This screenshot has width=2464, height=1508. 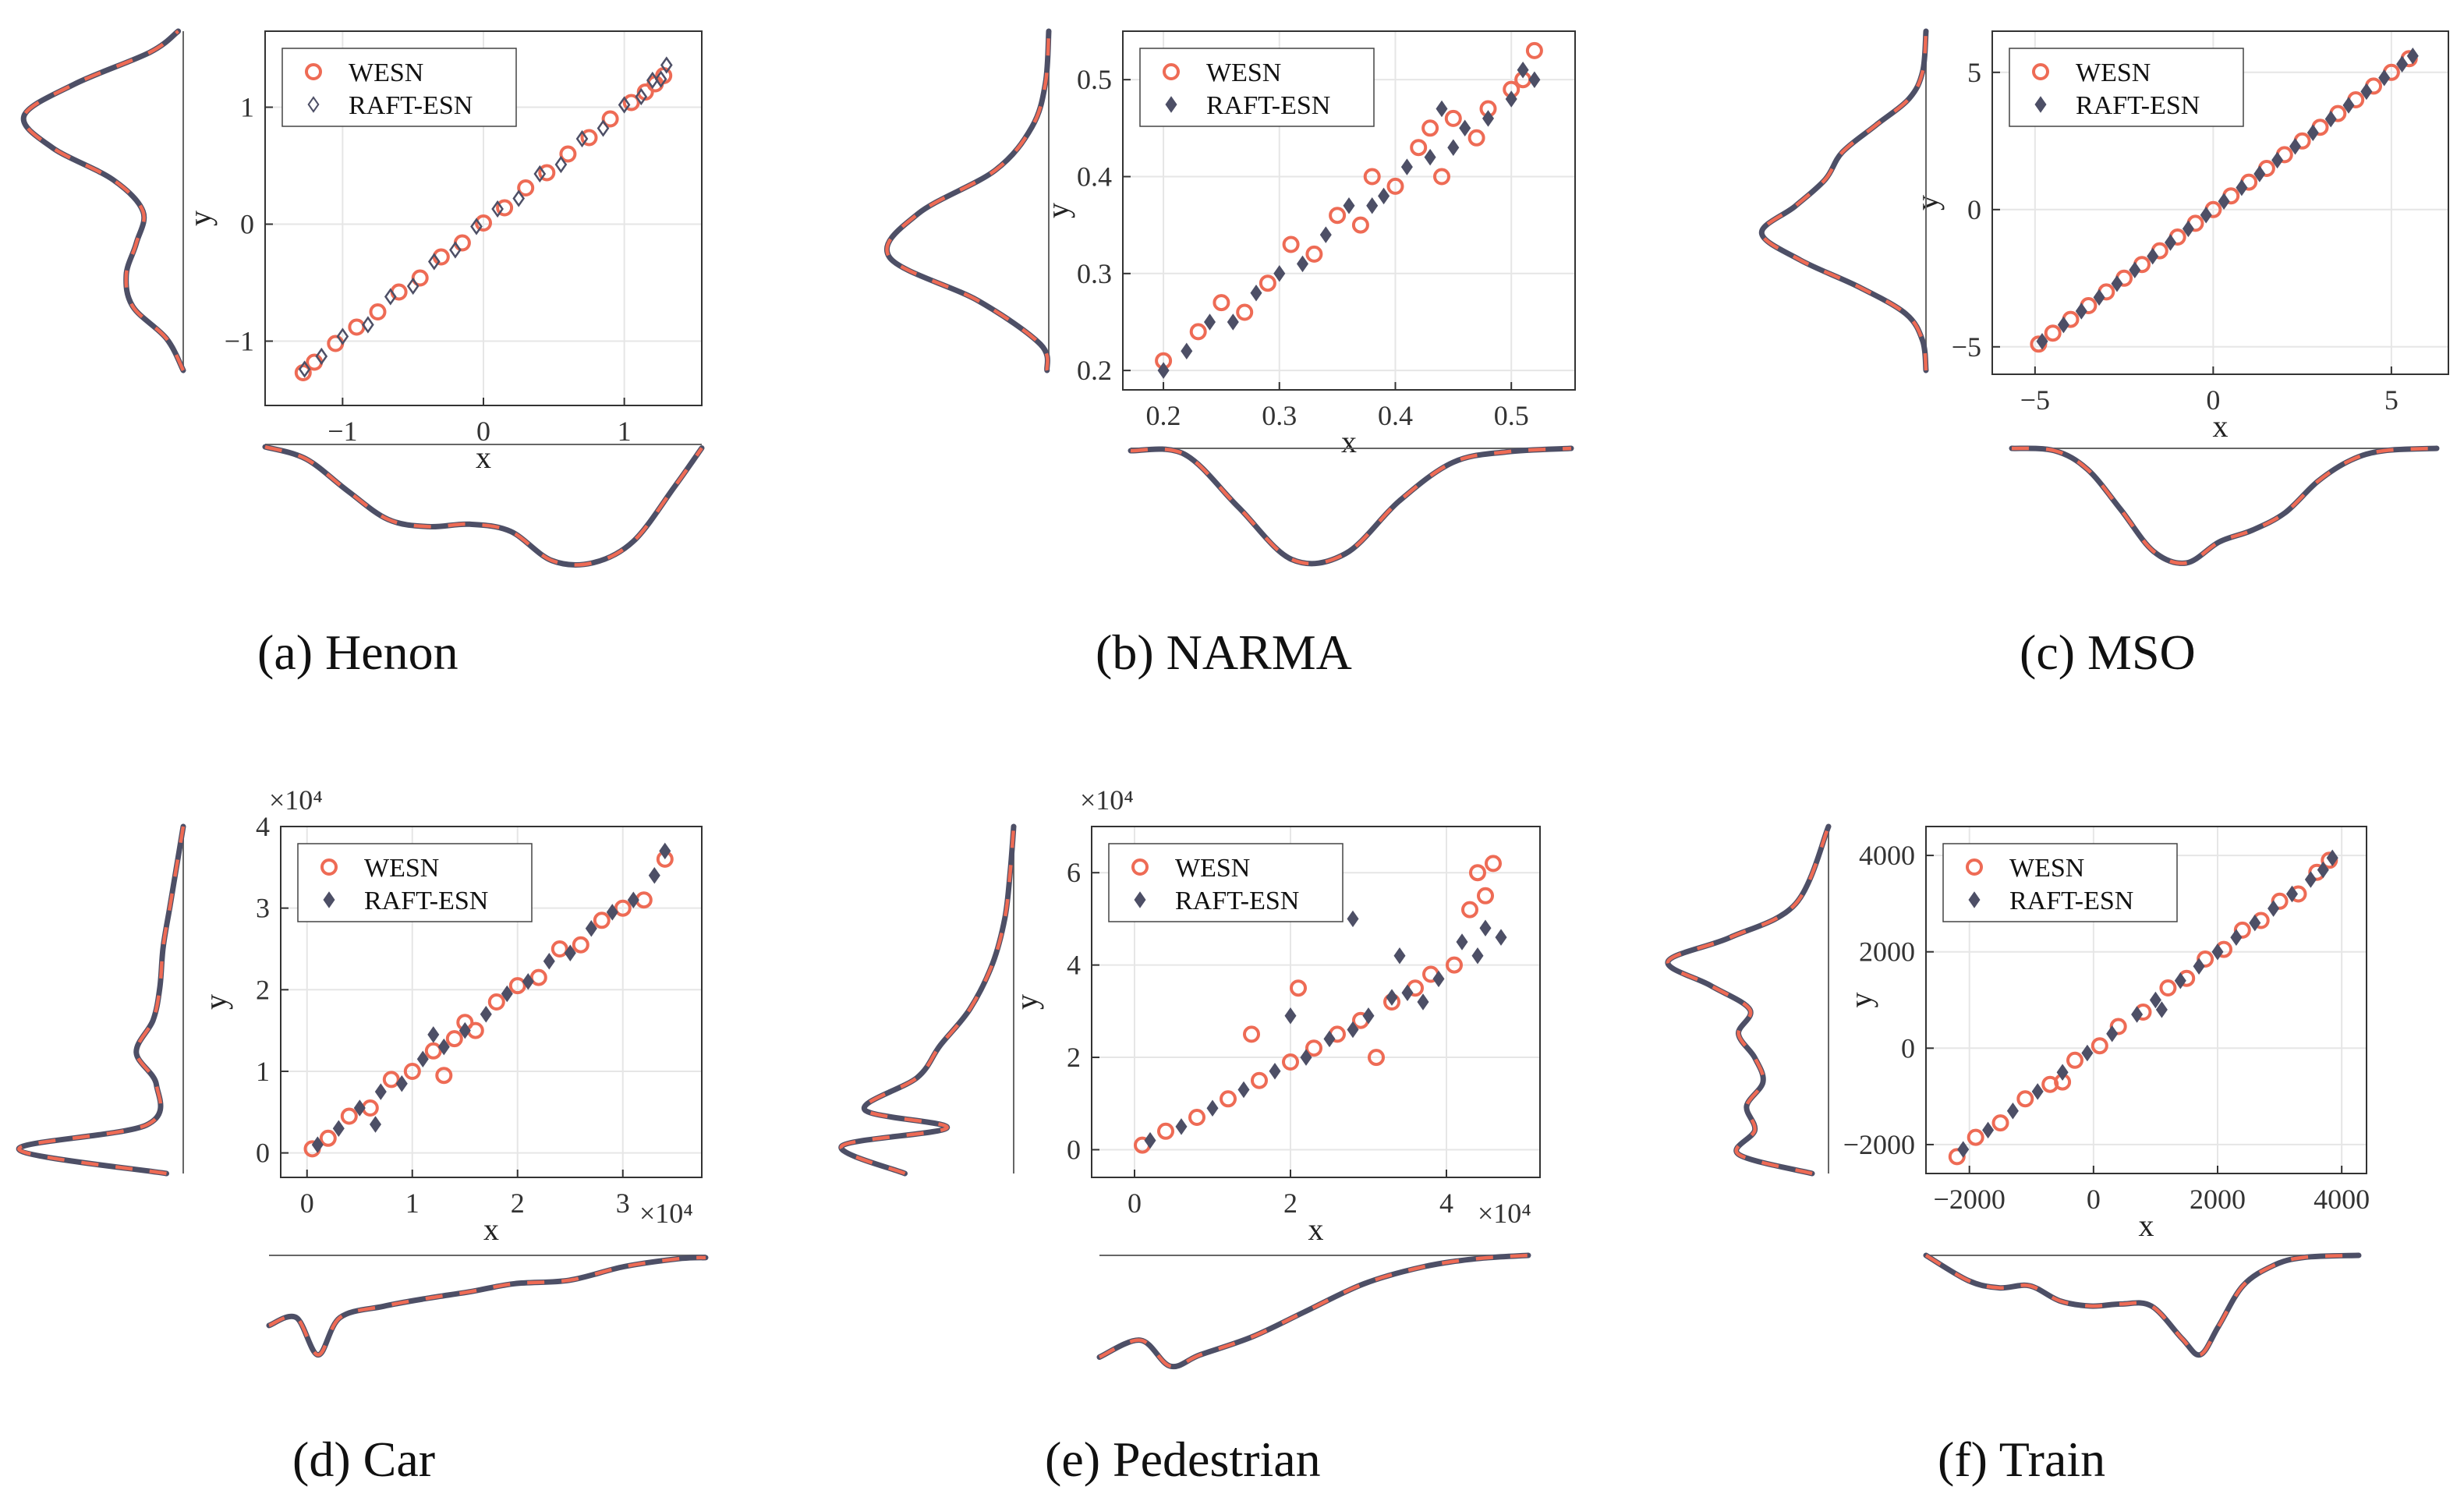 What do you see at coordinates (263, 989) in the screenshot?
I see `y-tick-label: 2` at bounding box center [263, 989].